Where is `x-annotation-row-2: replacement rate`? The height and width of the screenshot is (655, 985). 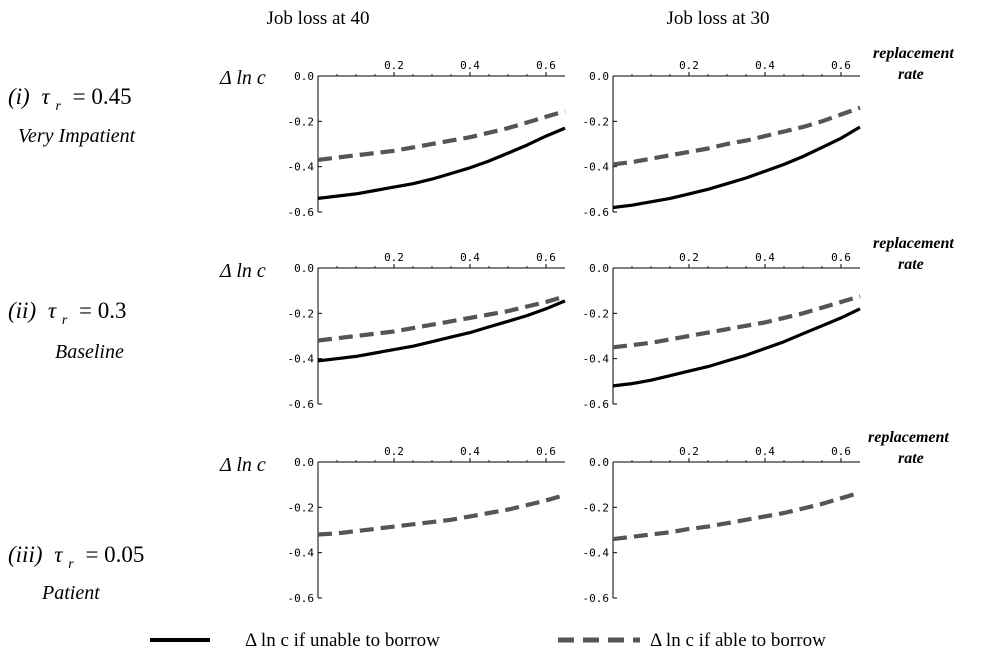
x-annotation-row-2: replacement rate is located at coordinates (913, 254).